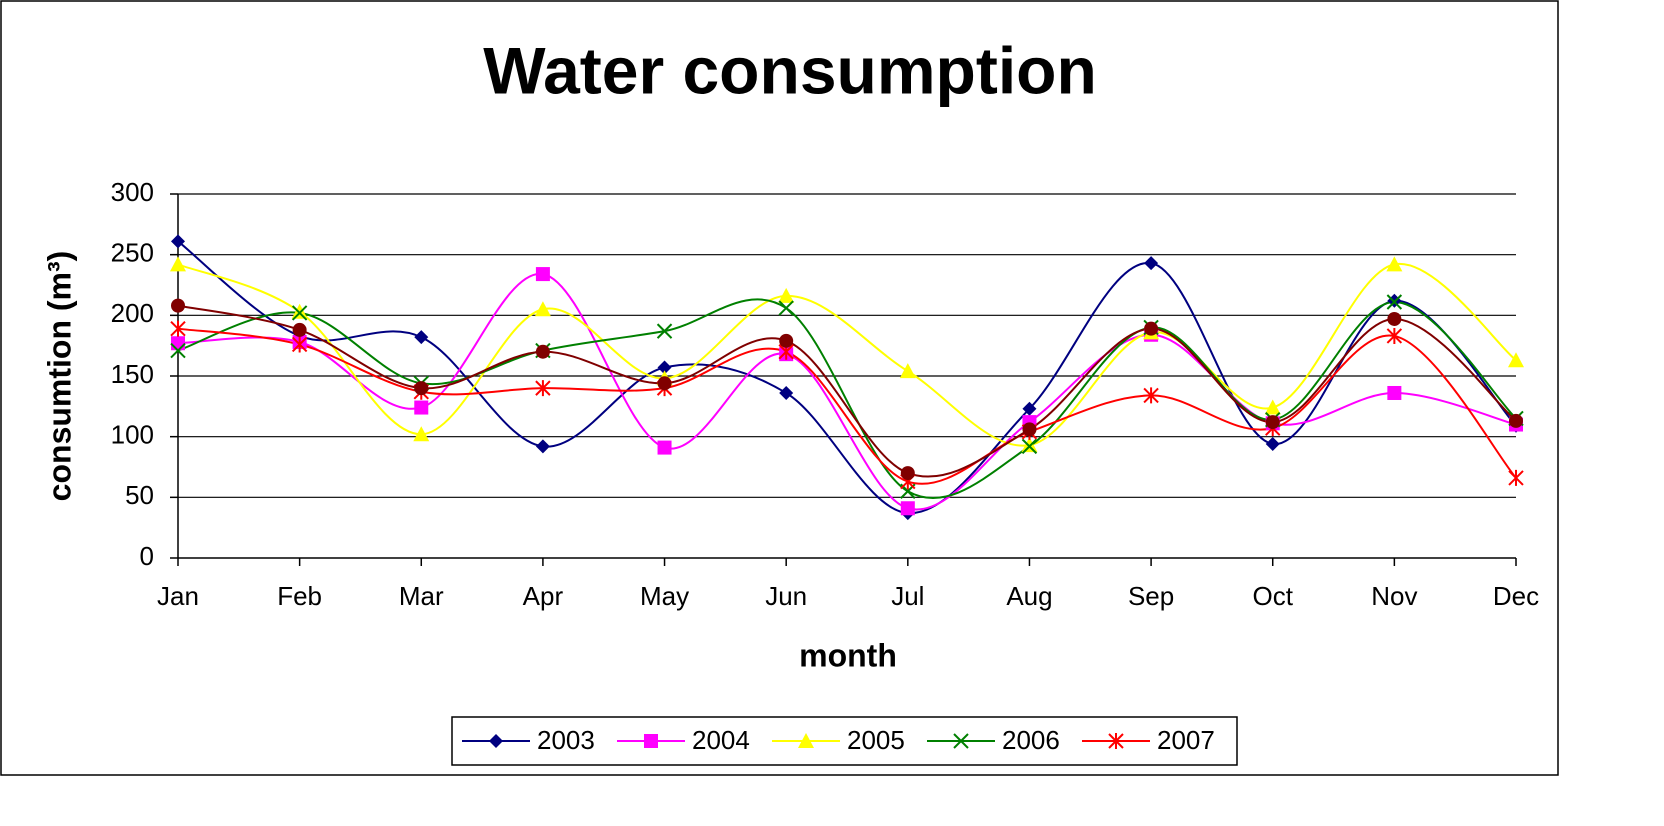  What do you see at coordinates (790, 70) in the screenshot?
I see `chart-title: Water consumption` at bounding box center [790, 70].